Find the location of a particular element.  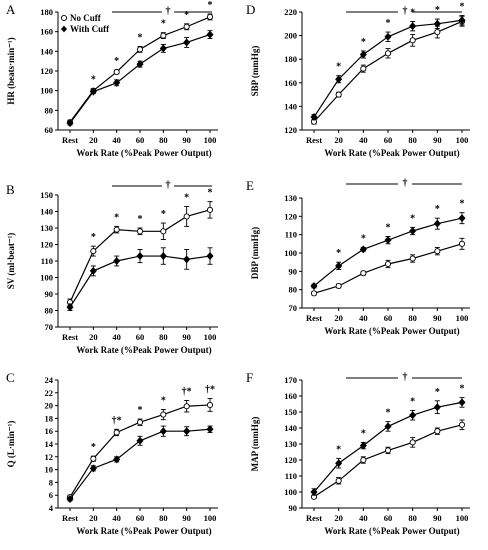

y-tick-label-b: 140 is located at coordinates (46, 212).